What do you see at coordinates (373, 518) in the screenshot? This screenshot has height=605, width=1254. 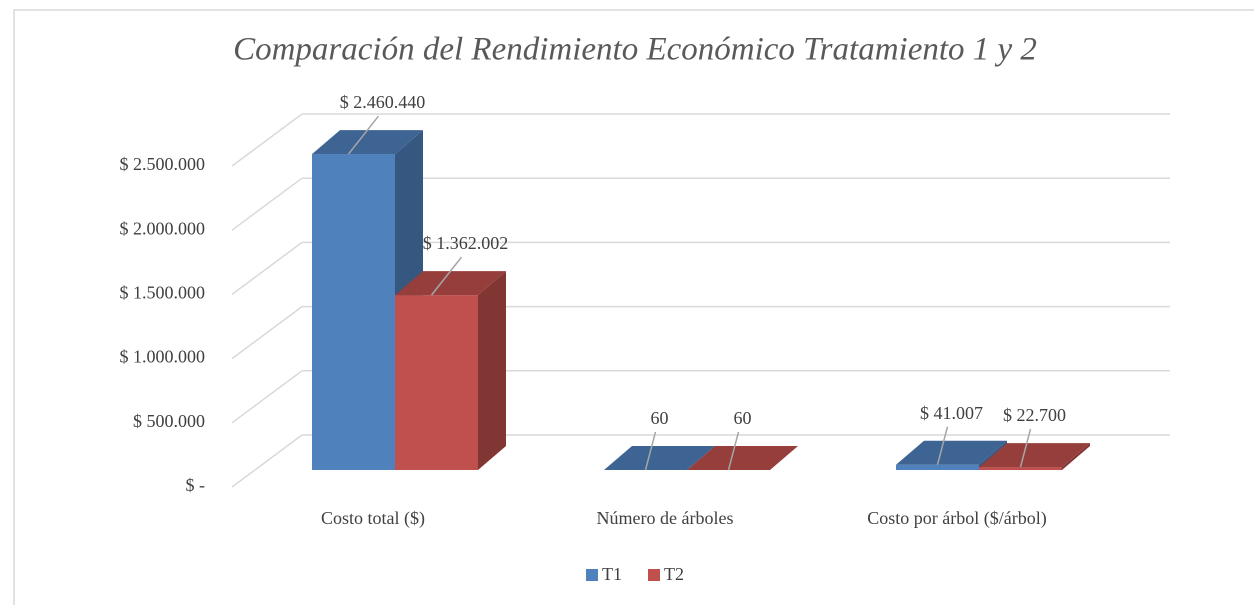 I see `x-tick-label: Costo total ($)` at bounding box center [373, 518].